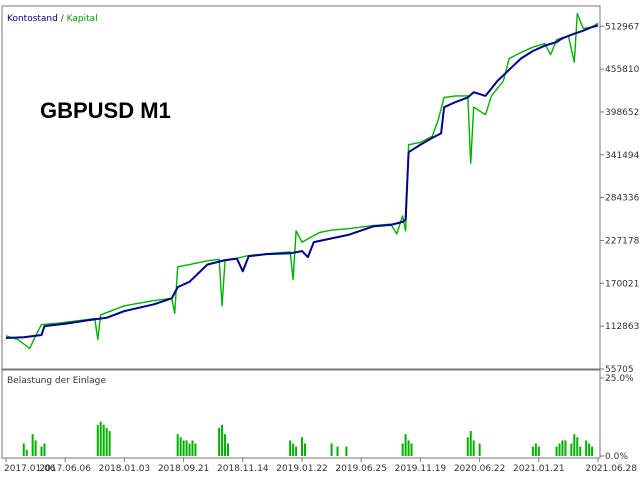 This screenshot has width=640, height=484. Describe the element at coordinates (622, 284) in the screenshot. I see `y-tick-label: 170021` at that location.